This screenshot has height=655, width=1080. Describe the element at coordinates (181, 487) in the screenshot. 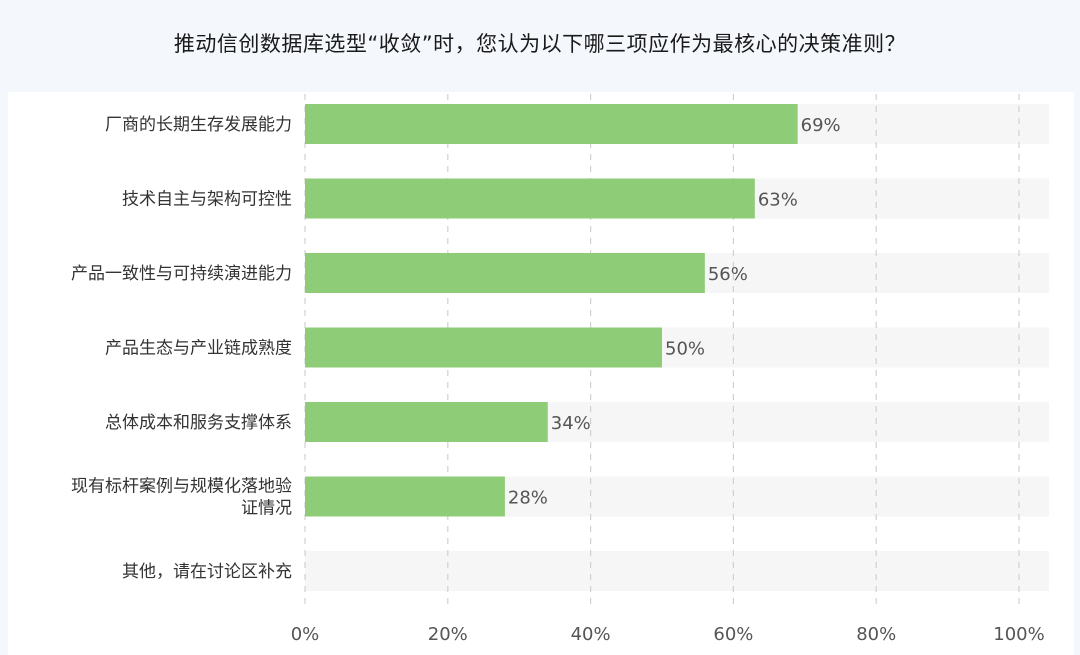

I see `category-label-line: 现有标杆案例与规模化落地验` at that location.